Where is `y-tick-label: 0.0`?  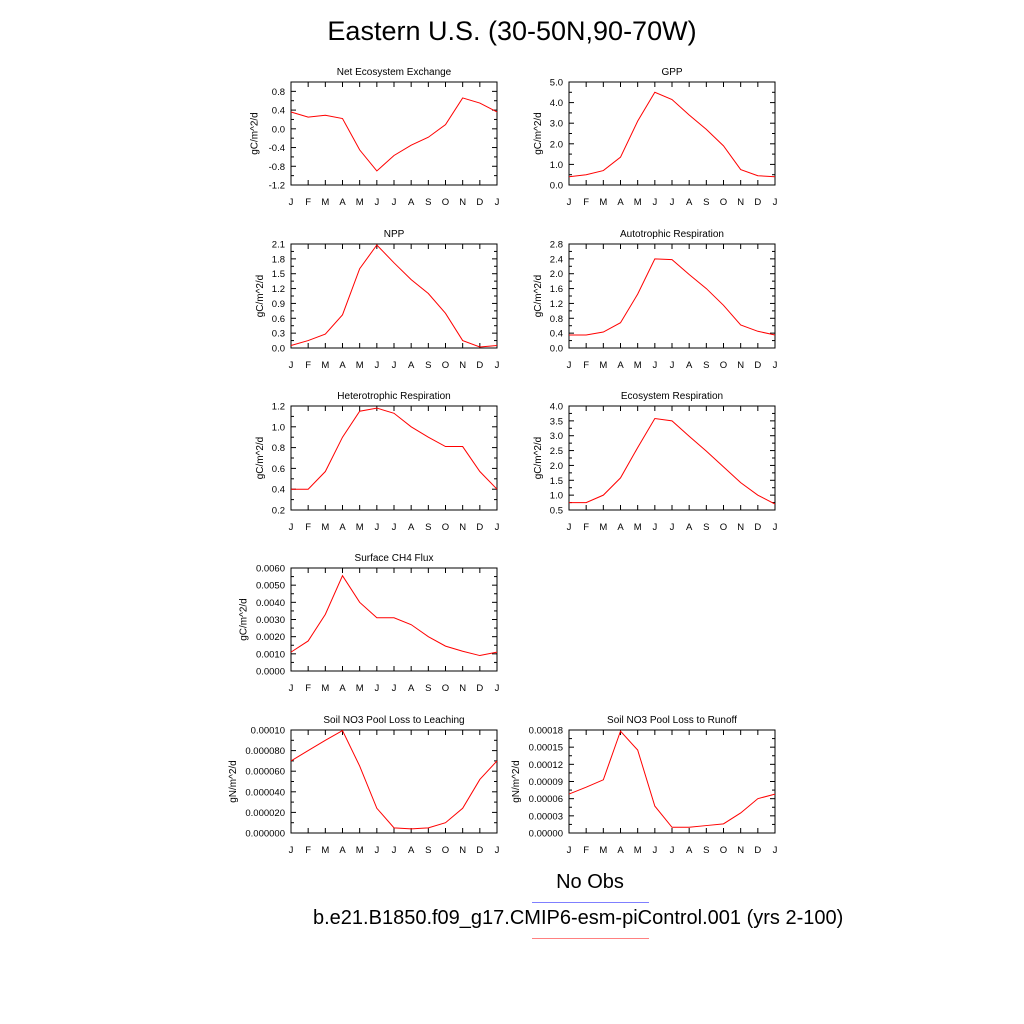
y-tick-label: 0.0 is located at coordinates (278, 349).